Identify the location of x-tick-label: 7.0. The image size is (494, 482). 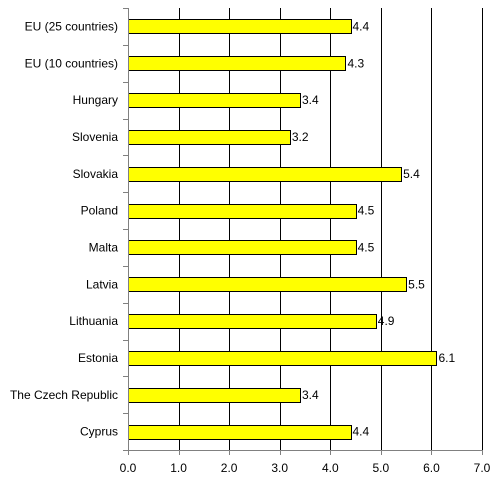
(482, 468).